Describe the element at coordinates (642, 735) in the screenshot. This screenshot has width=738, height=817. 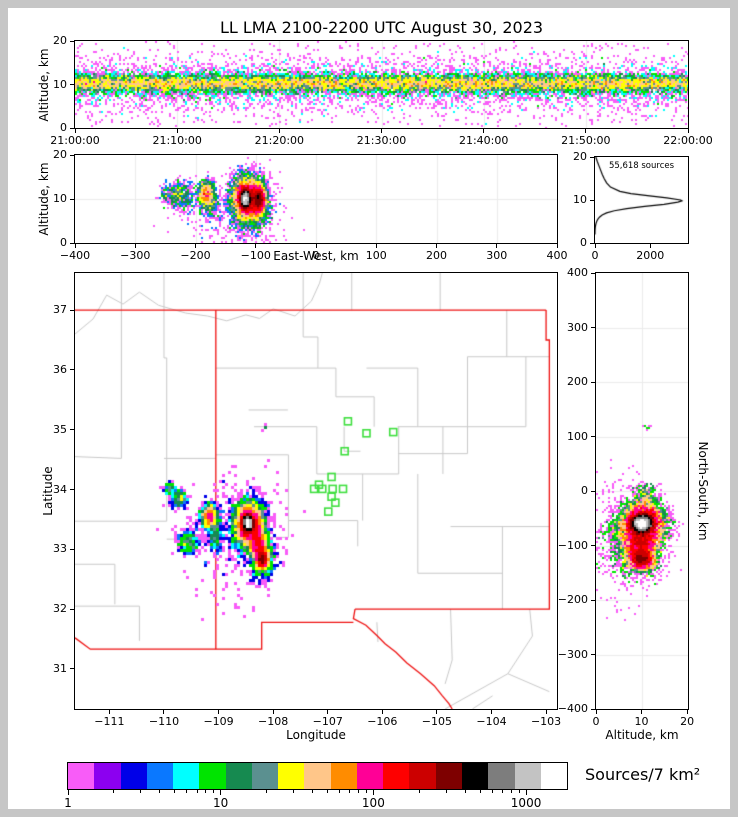
I see `north-south-panel-x-axis-label: Altitude, km` at that location.